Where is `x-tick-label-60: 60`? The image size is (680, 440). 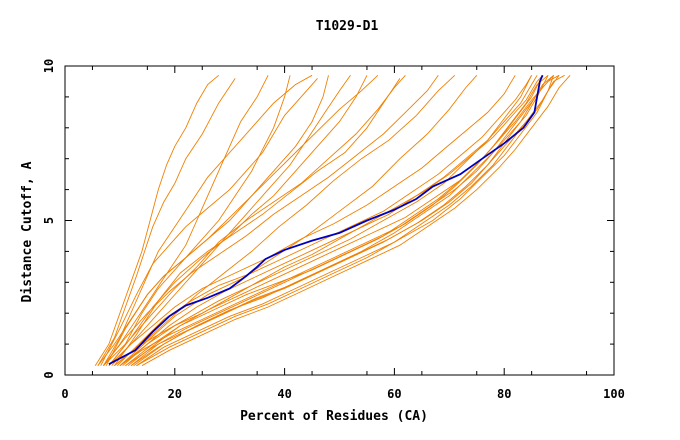 x-tick-label-60: 60 is located at coordinates (394, 394).